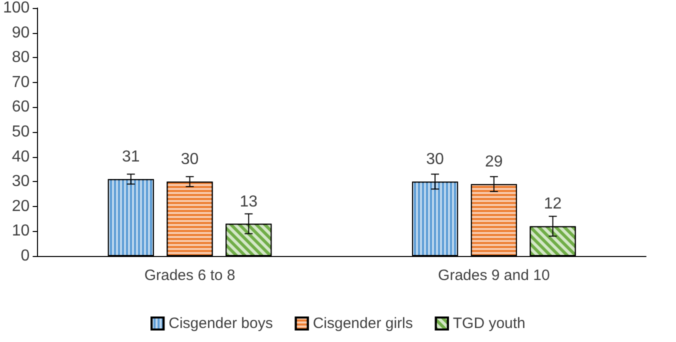 Image resolution: width=676 pixels, height=342 pixels. Describe the element at coordinates (494, 162) in the screenshot. I see `data-label: 29` at that location.